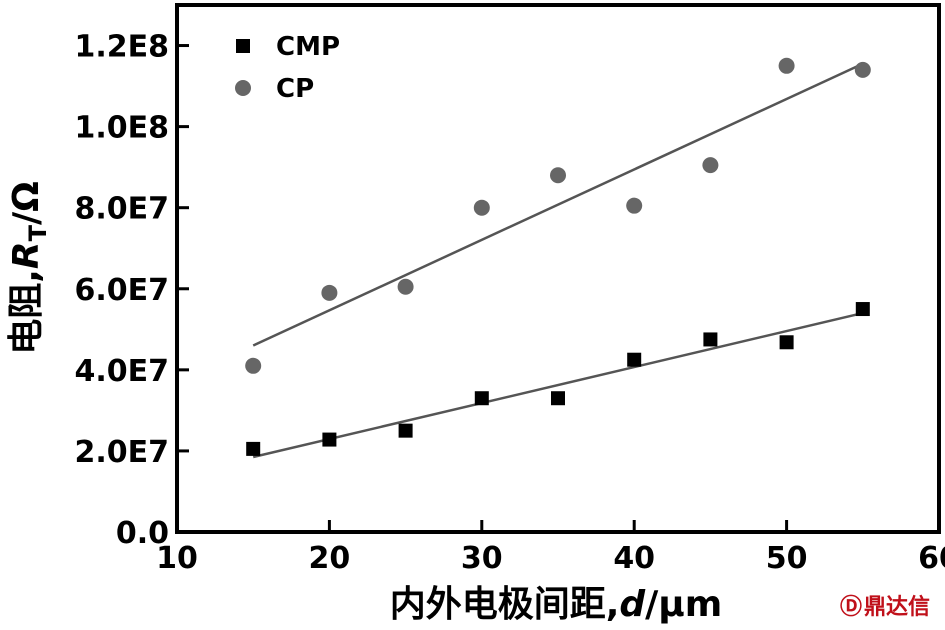 Image resolution: width=945 pixels, height=630 pixels. What do you see at coordinates (243, 88) in the screenshot?
I see `legend-marker-cp` at bounding box center [243, 88].